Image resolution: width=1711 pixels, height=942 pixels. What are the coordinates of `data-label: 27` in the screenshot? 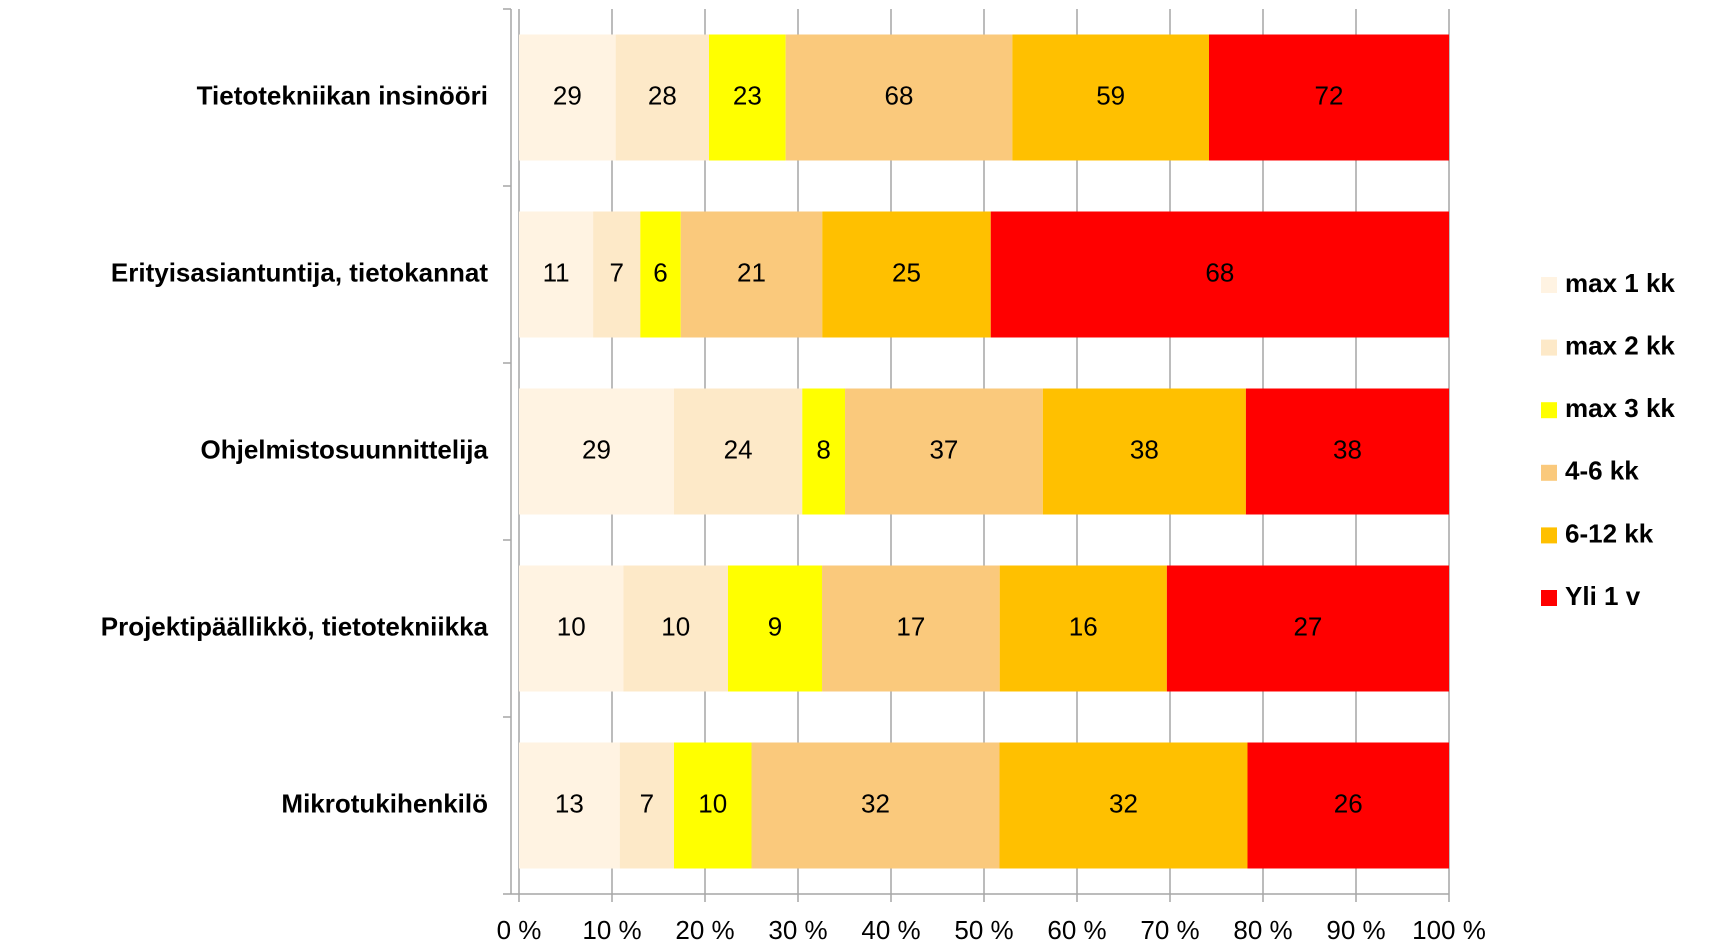 It's located at (1307, 626).